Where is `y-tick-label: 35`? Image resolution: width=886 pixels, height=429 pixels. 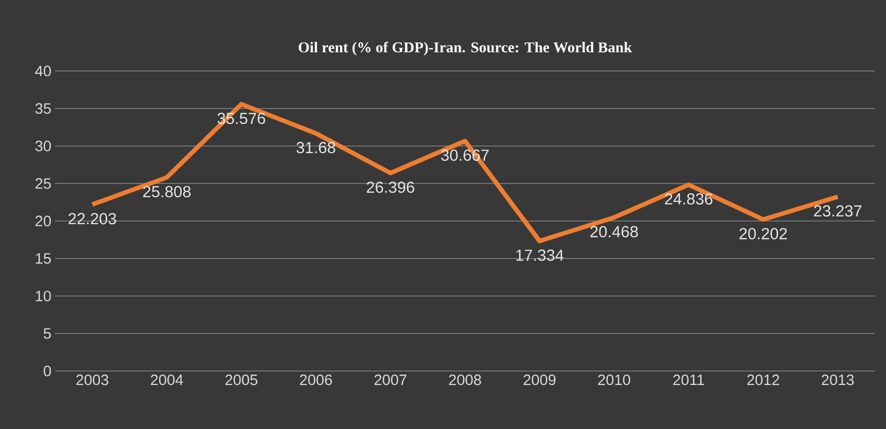 y-tick-label: 35 is located at coordinates (43, 108).